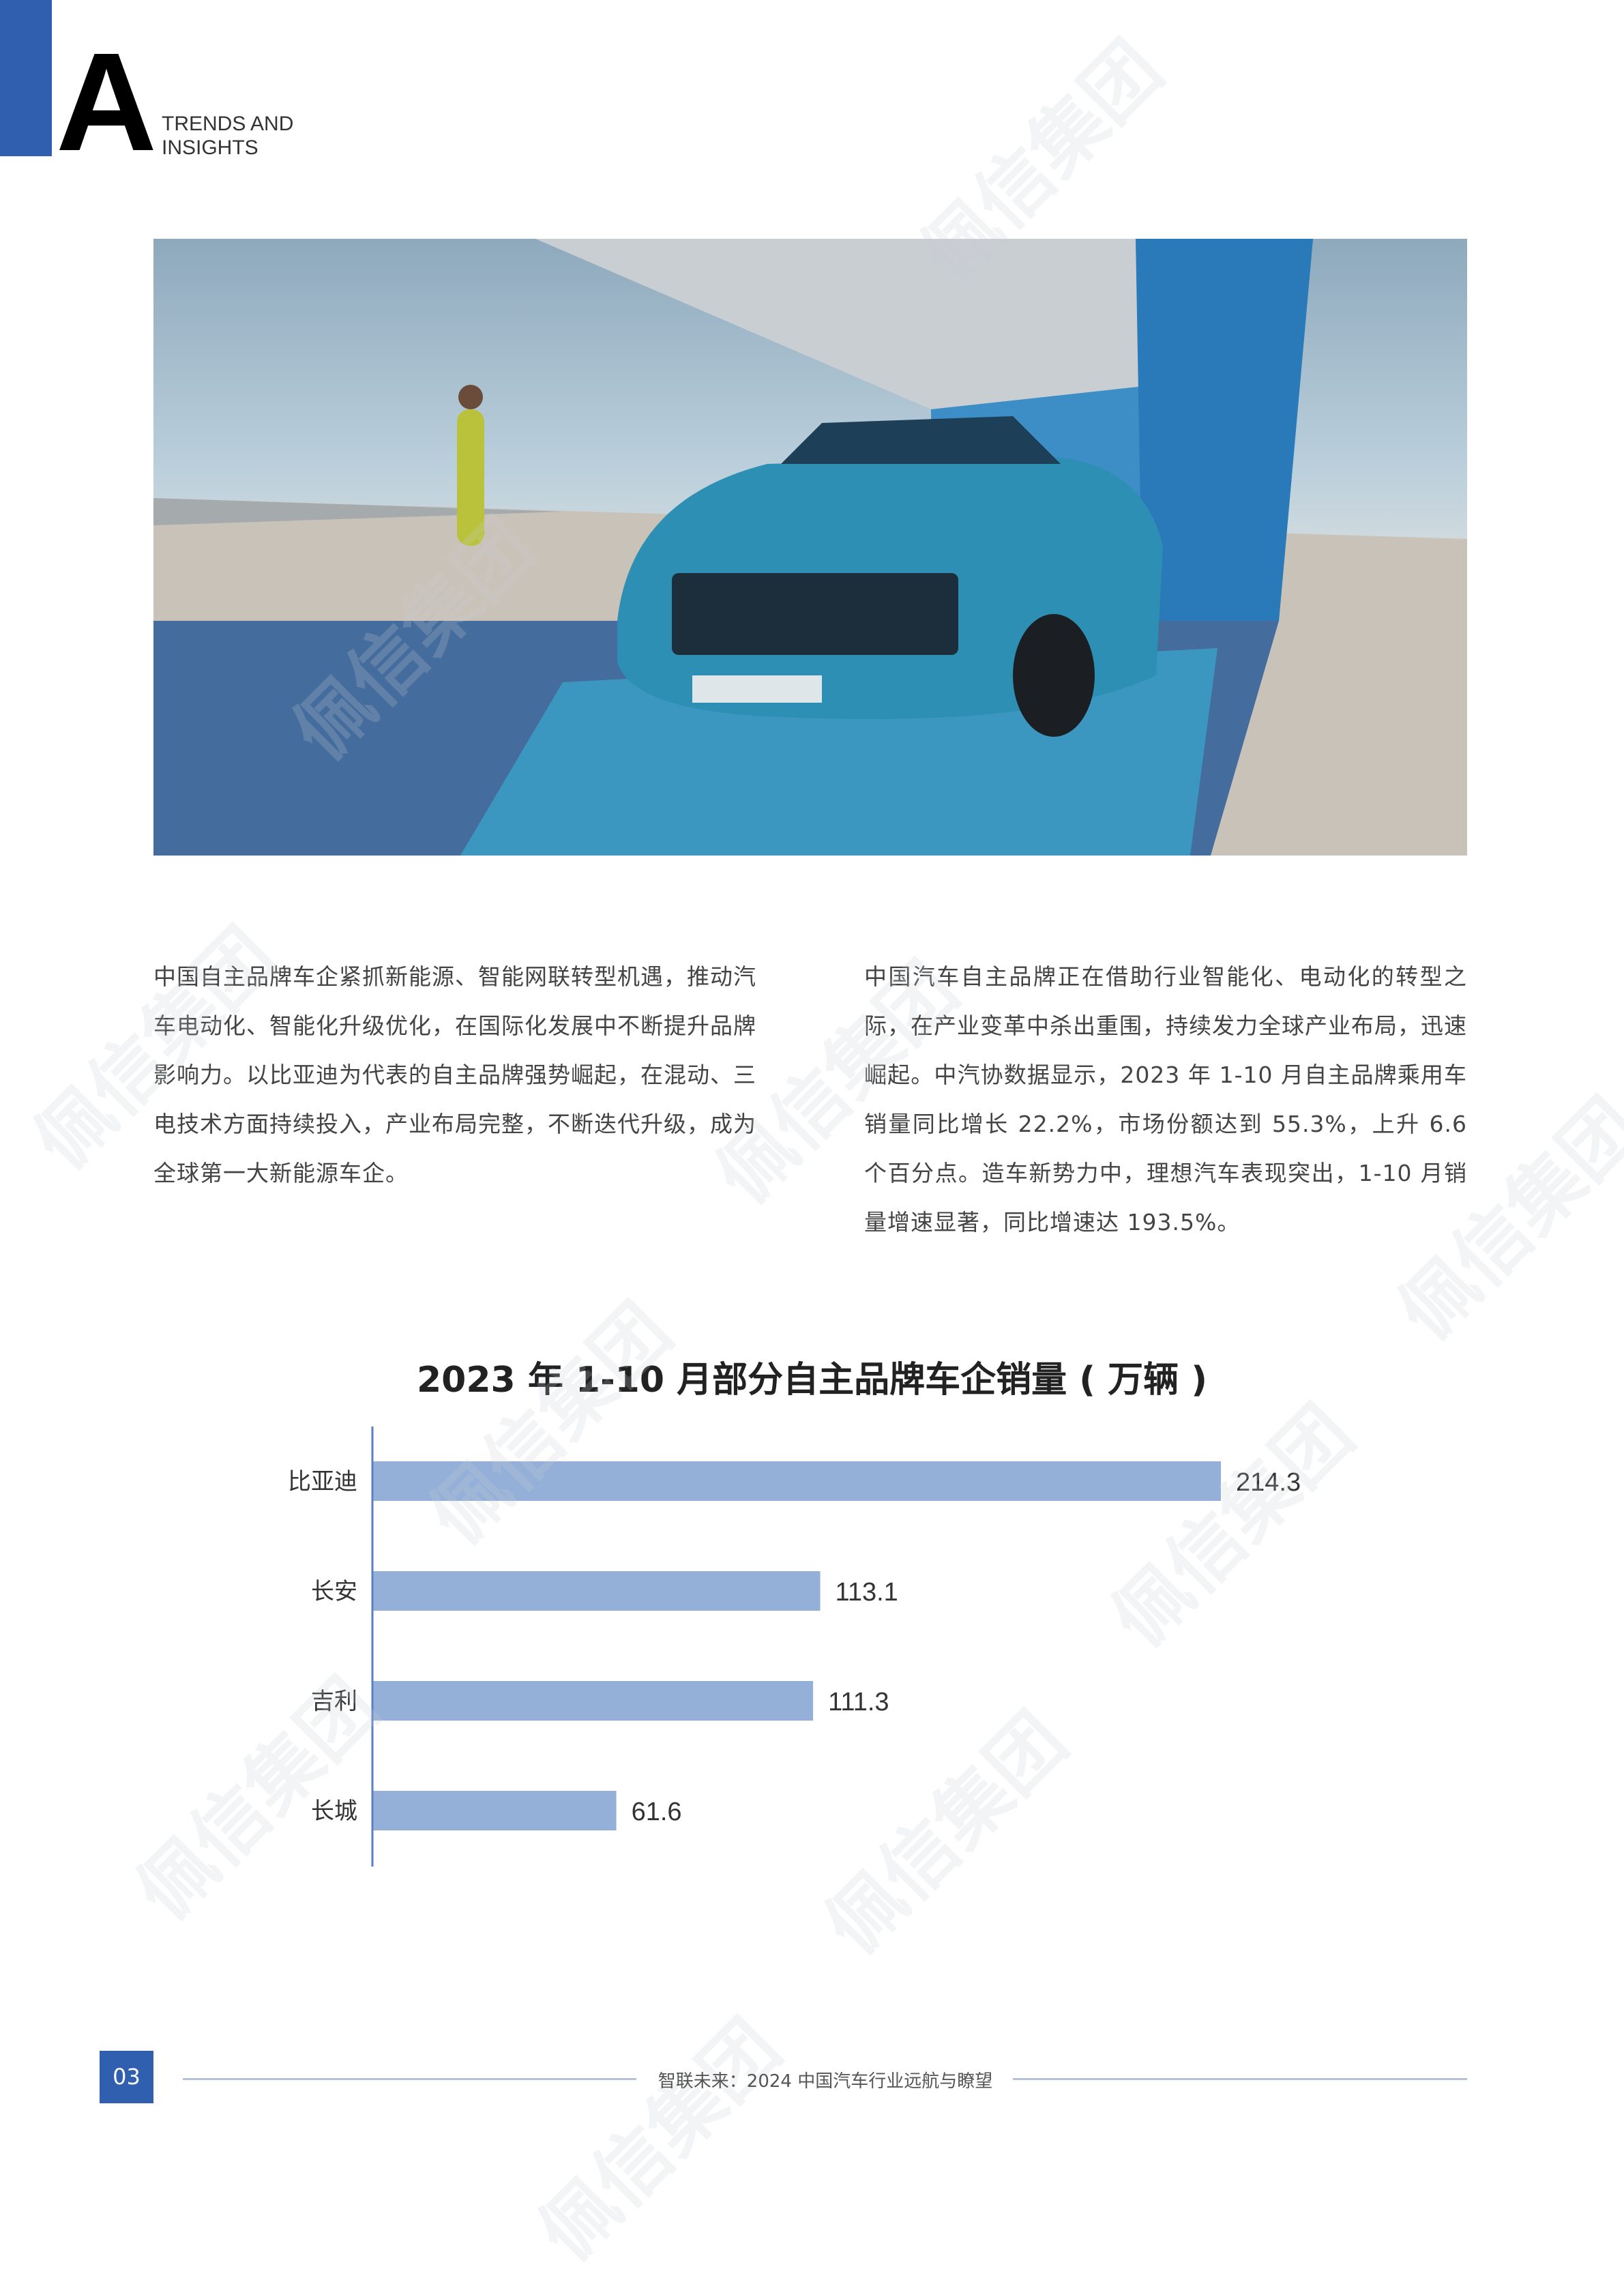  I want to click on section-title-line2: INSIGHTS, so click(210, 147).